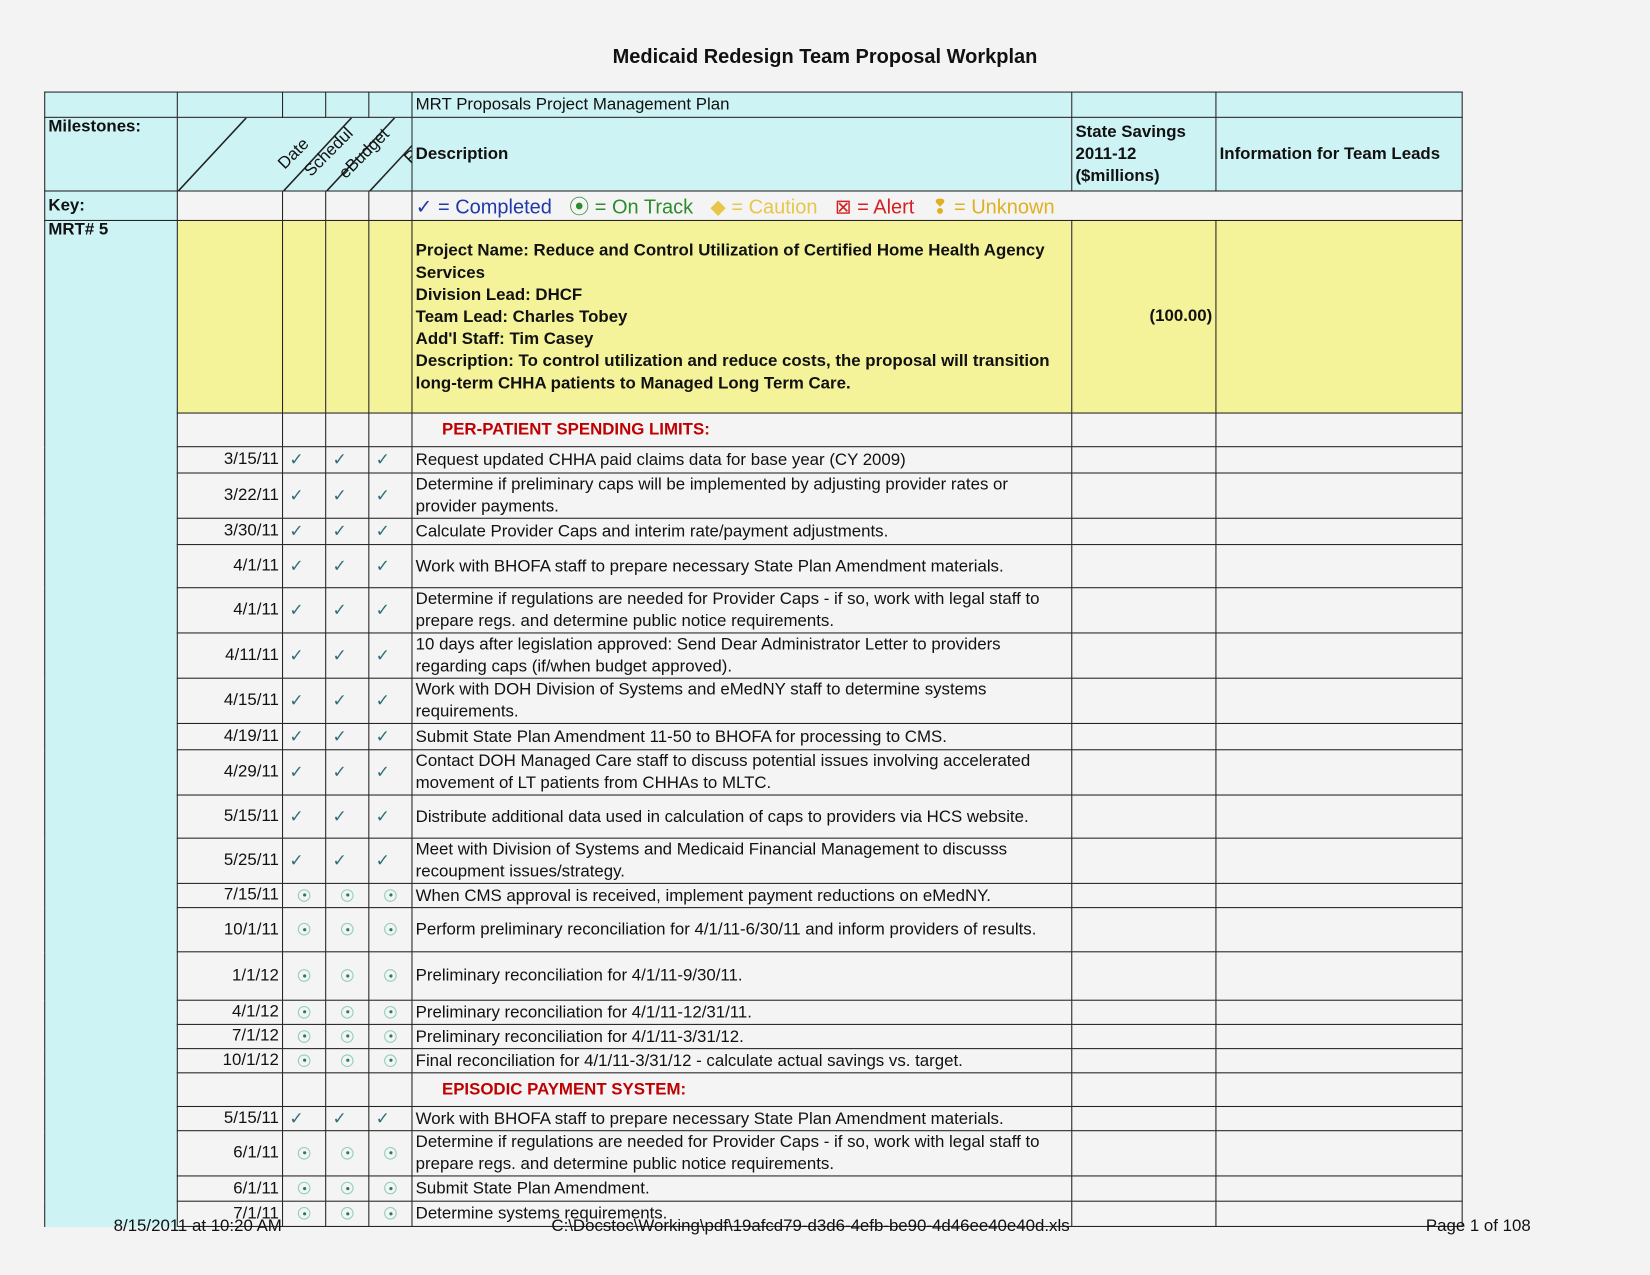 The image size is (1650, 1275). I want to click on milestone-date: 4/11/11, so click(230, 655).